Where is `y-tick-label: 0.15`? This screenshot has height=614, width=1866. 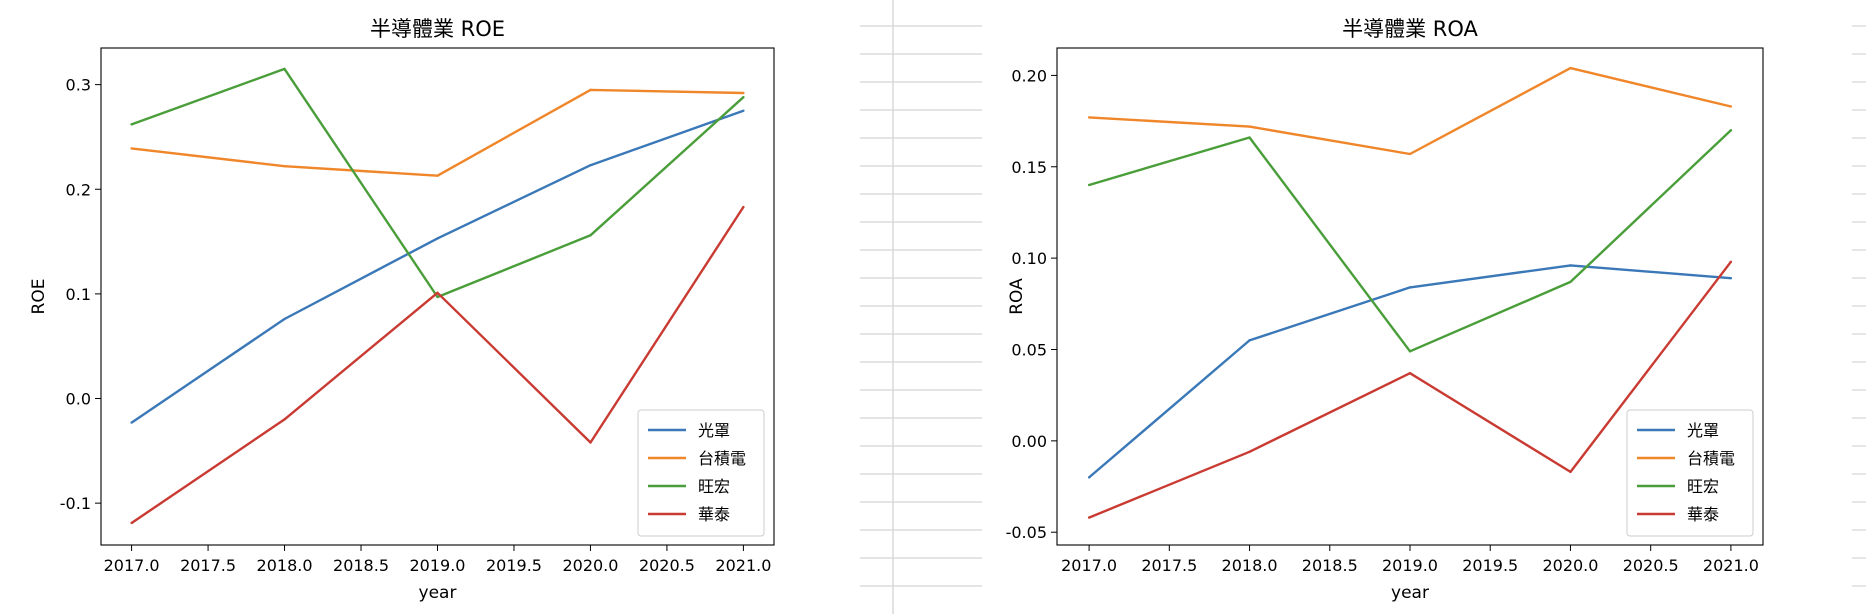 y-tick-label: 0.15 is located at coordinates (1029, 167).